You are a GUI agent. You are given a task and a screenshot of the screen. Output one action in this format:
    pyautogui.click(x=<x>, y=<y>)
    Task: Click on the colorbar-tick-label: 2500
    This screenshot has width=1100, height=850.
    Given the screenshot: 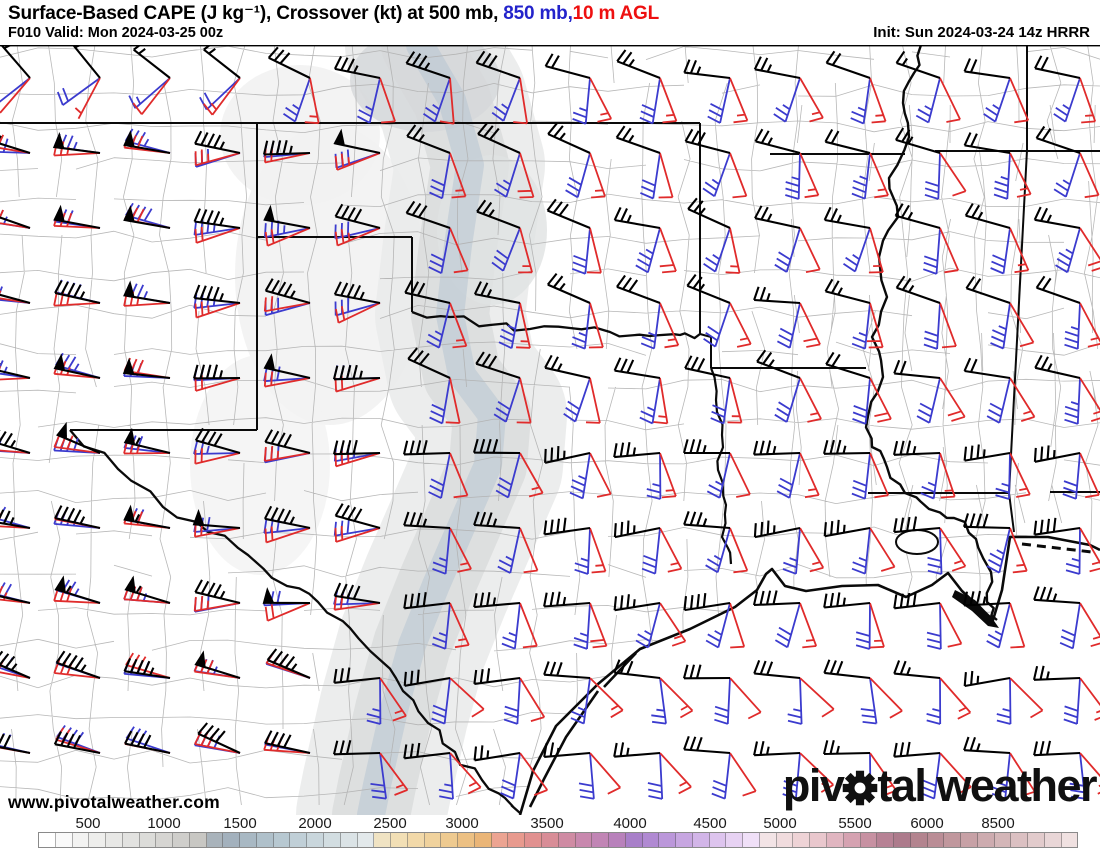 What is the action you would take?
    pyautogui.click(x=390, y=823)
    